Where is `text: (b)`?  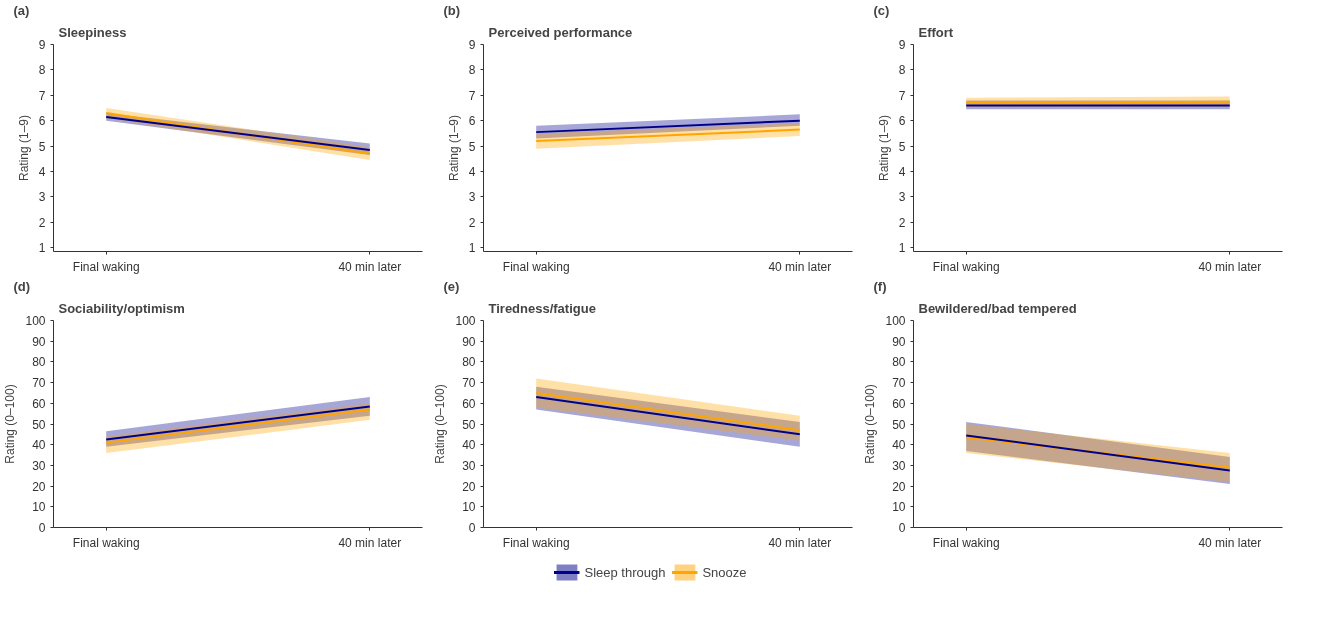 text: (b) is located at coordinates (452, 10).